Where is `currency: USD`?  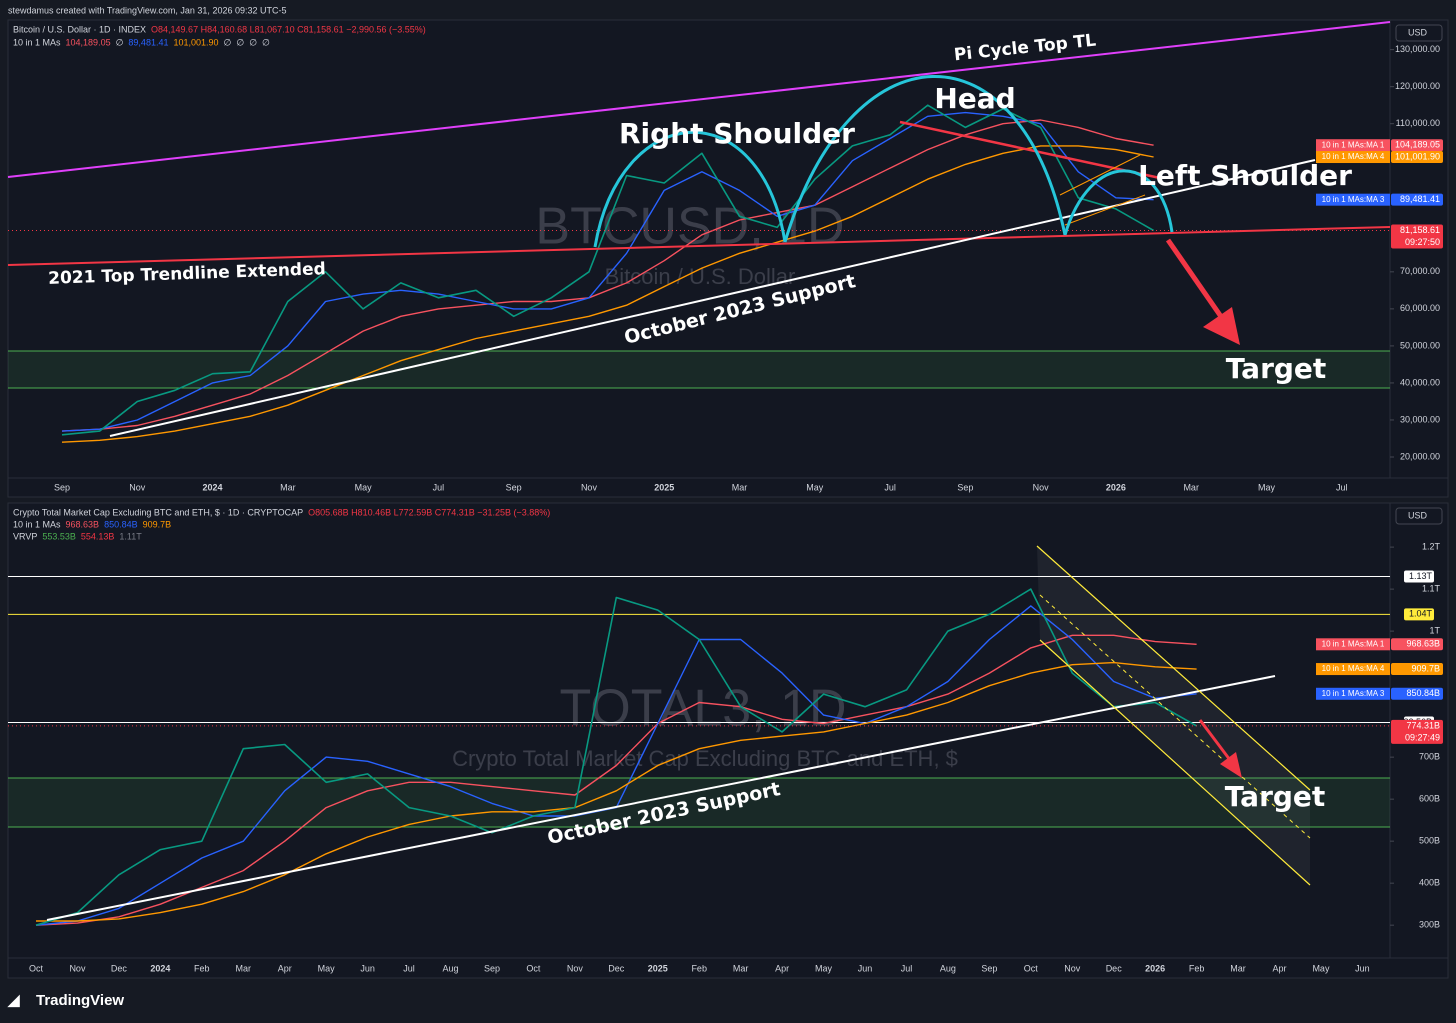 currency: USD is located at coordinates (1418, 515).